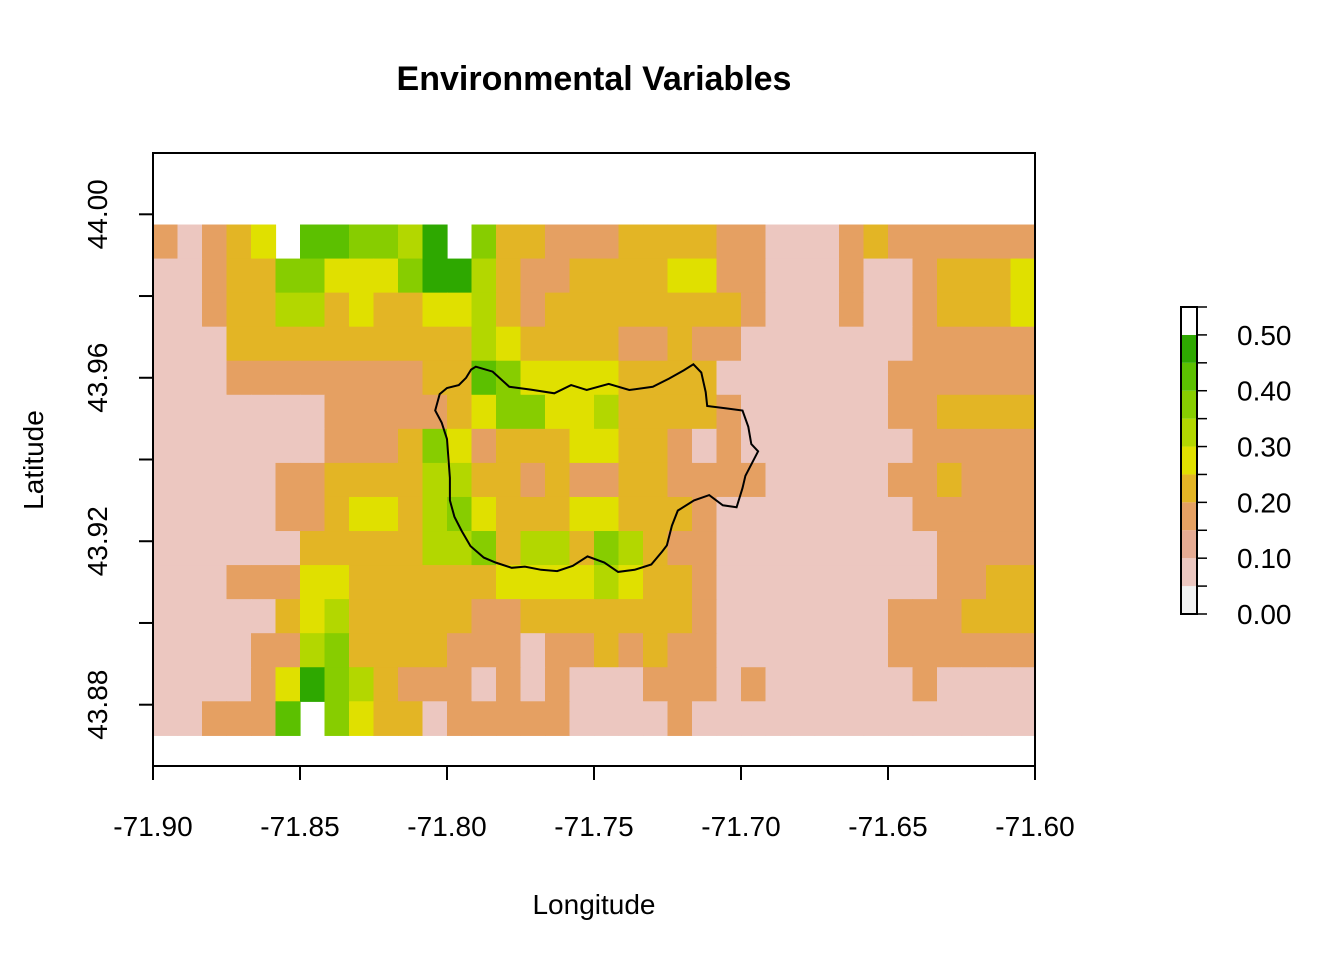  Describe the element at coordinates (597, 468) in the screenshot. I see `boundary-outline` at that location.